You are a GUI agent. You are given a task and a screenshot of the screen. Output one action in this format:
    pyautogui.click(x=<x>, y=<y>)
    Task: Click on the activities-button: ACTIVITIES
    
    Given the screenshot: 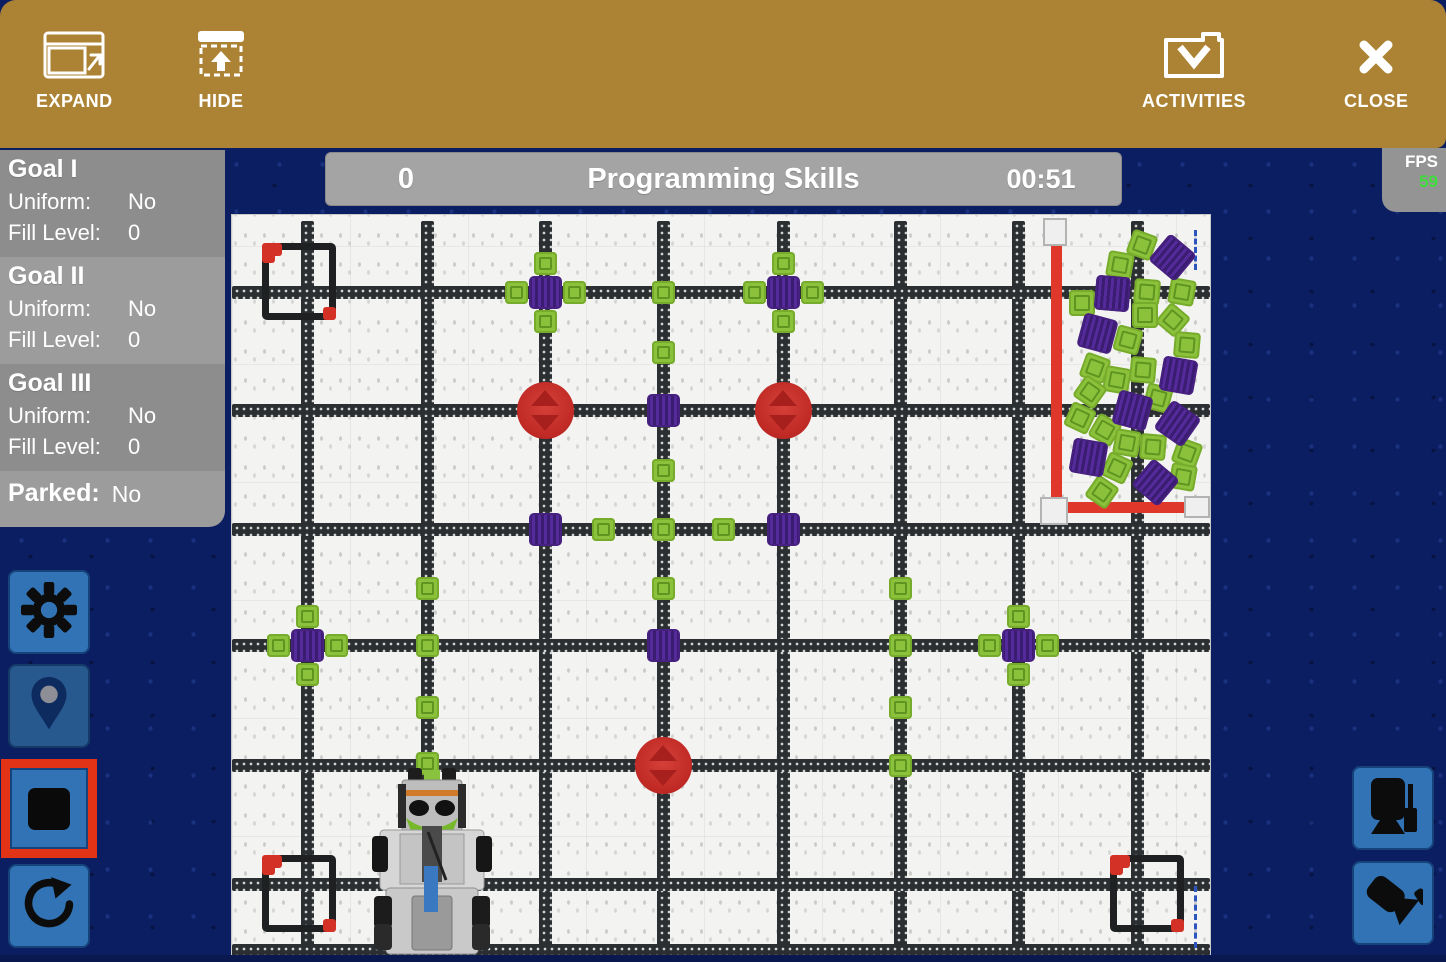 What is the action you would take?
    pyautogui.click(x=1194, y=64)
    